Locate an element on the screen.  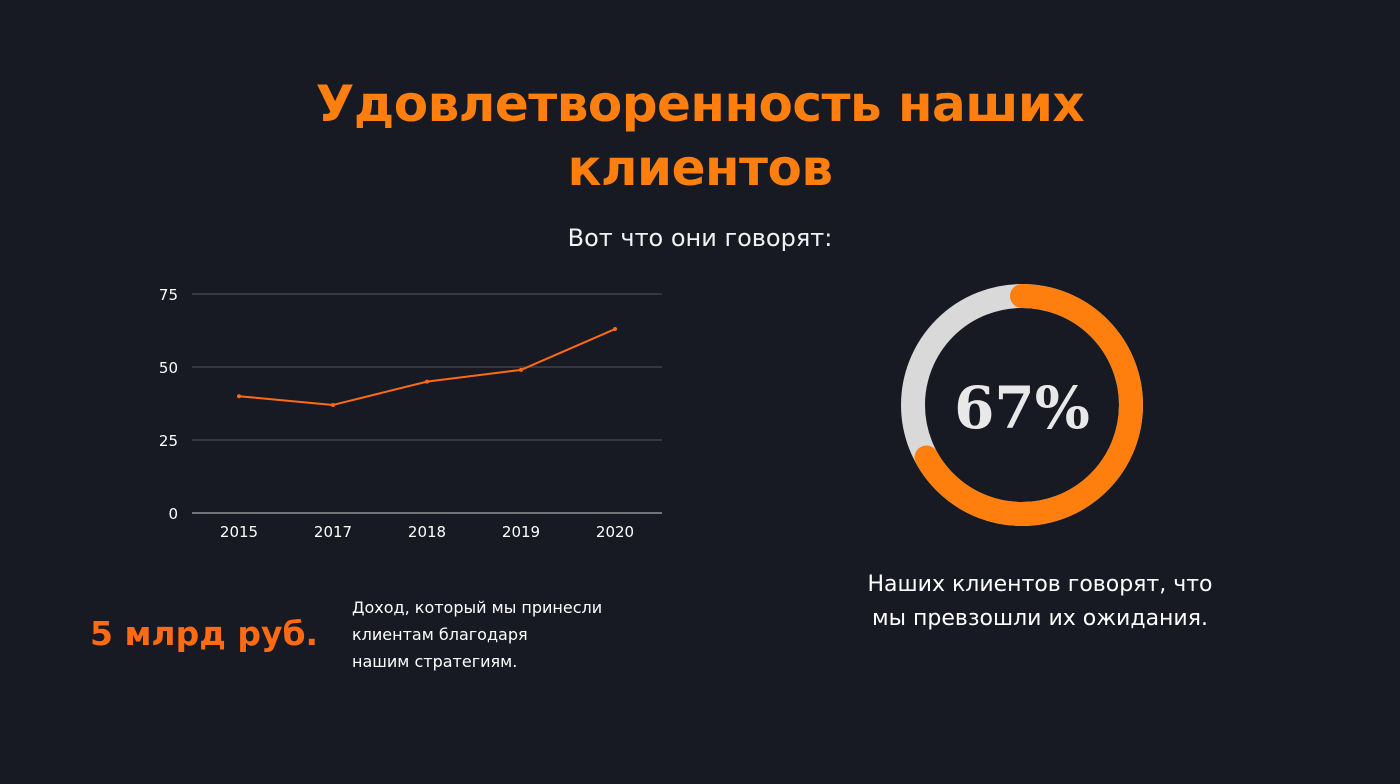
y-tick-label-25: 25 is located at coordinates (168, 441).